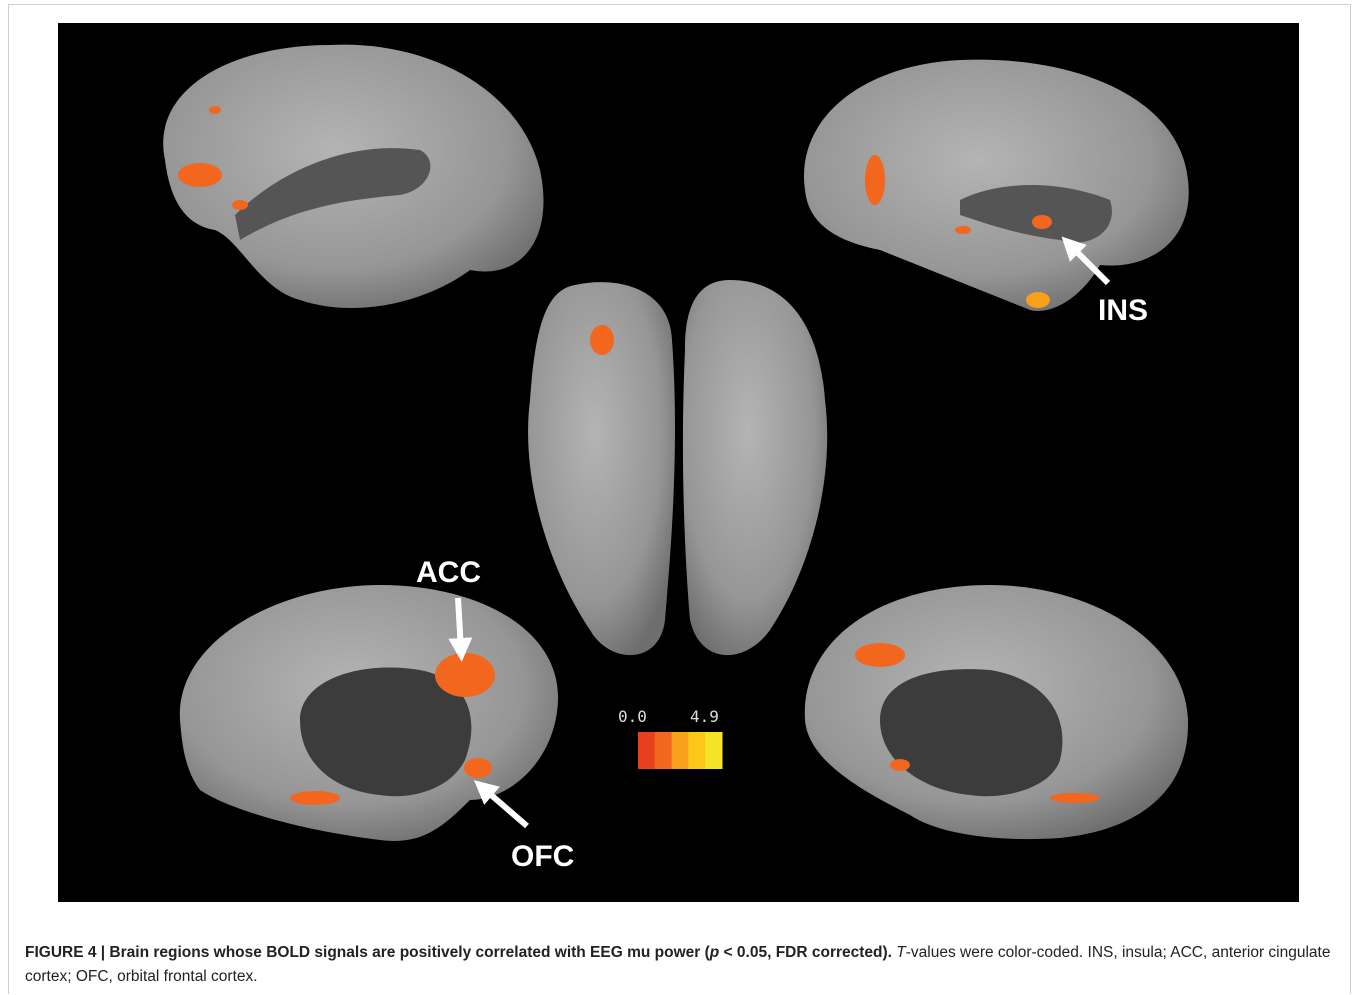  I want to click on colorbar-max-label: 4.9, so click(704, 716).